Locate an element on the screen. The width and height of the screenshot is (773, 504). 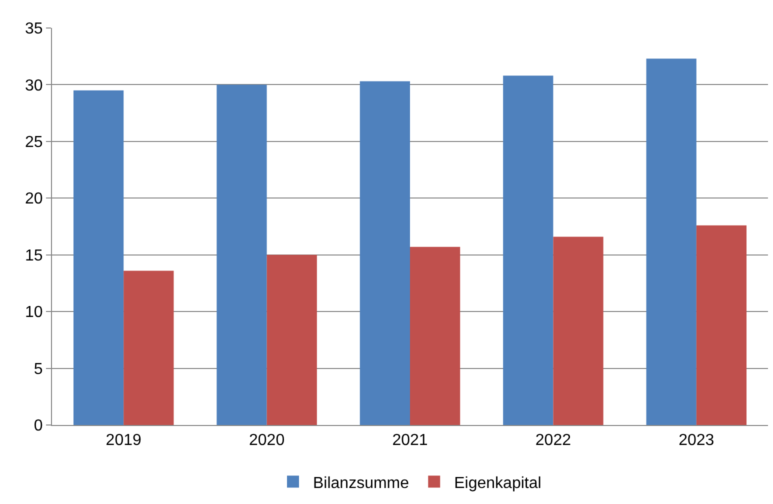
legend-label: Eigenkapital is located at coordinates (498, 483).